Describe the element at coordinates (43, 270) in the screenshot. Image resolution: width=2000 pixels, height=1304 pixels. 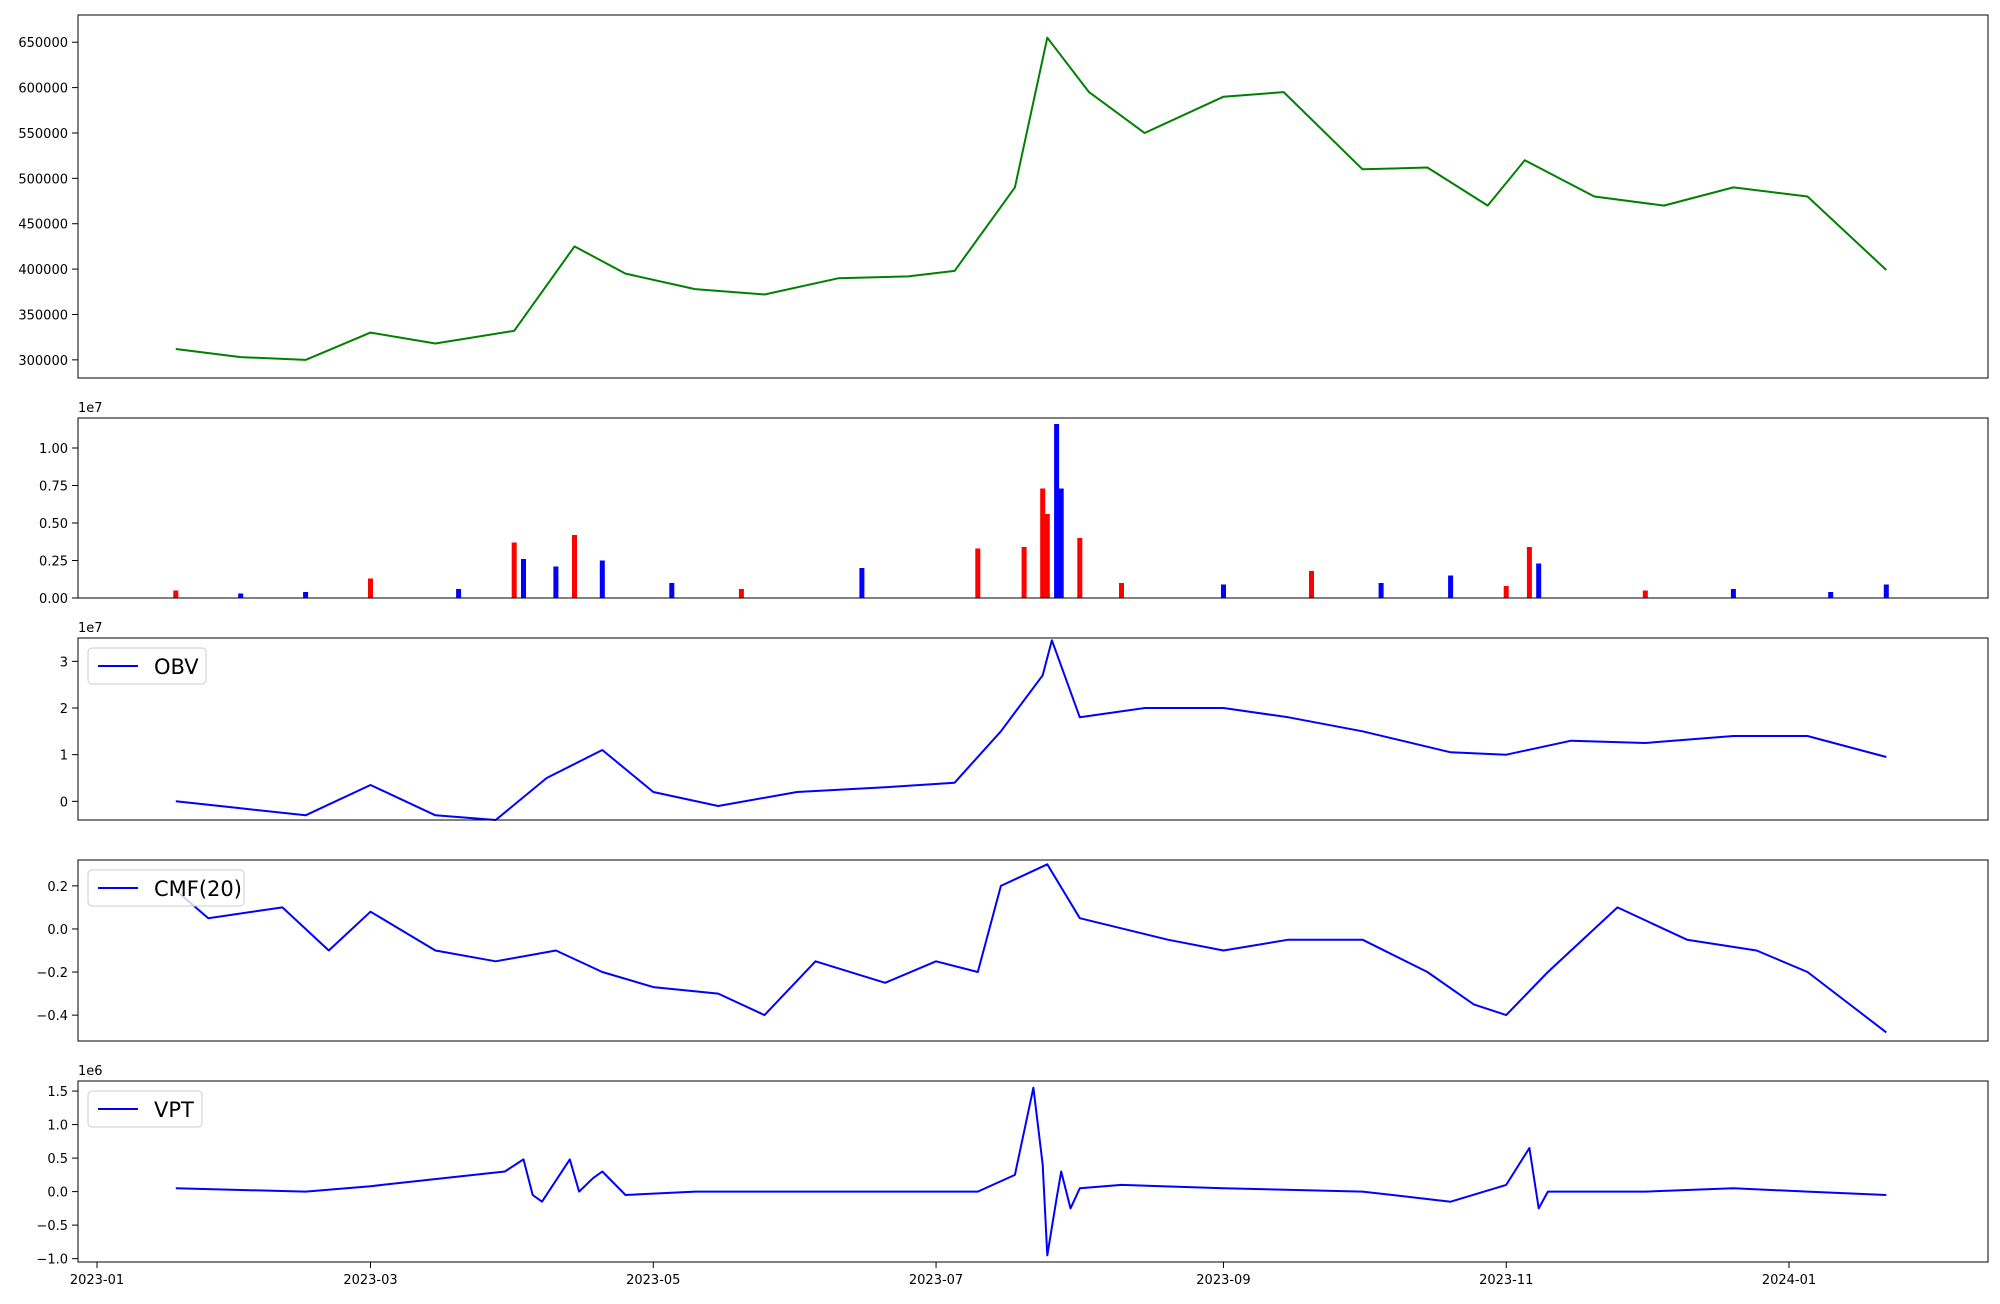
I see `y-tick-label: 400000` at that location.